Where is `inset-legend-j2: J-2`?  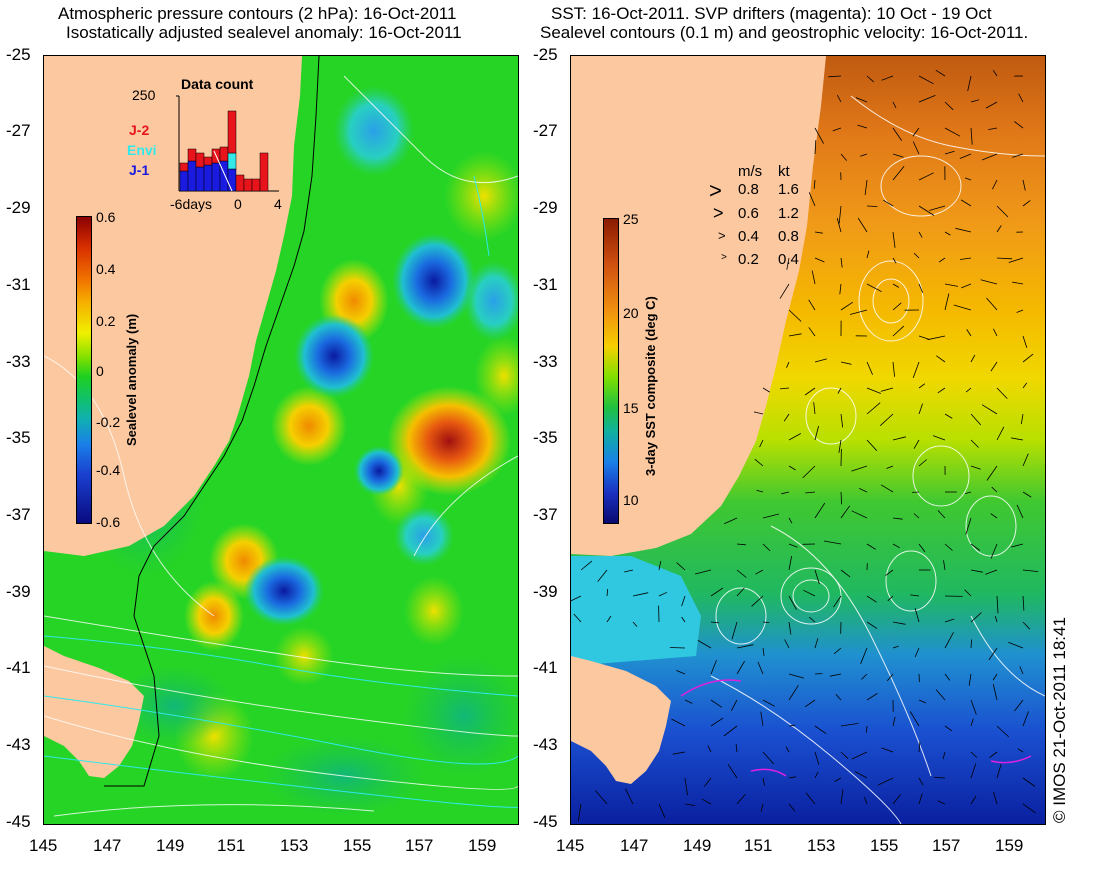
inset-legend-j2: J-2 is located at coordinates (139, 130).